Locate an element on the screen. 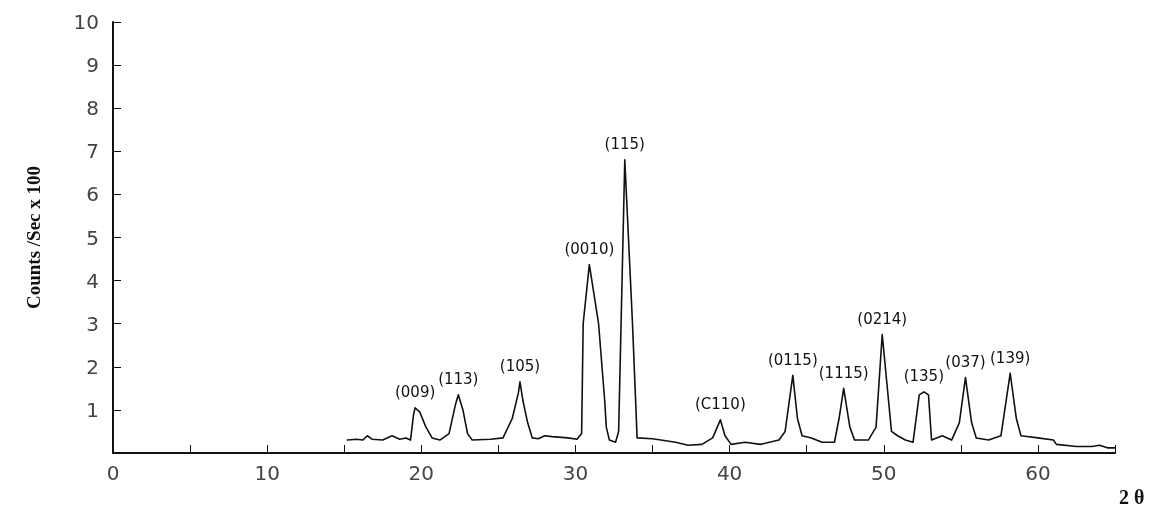 The width and height of the screenshot is (1160, 517). y-tick-label: 2 is located at coordinates (92, 366).